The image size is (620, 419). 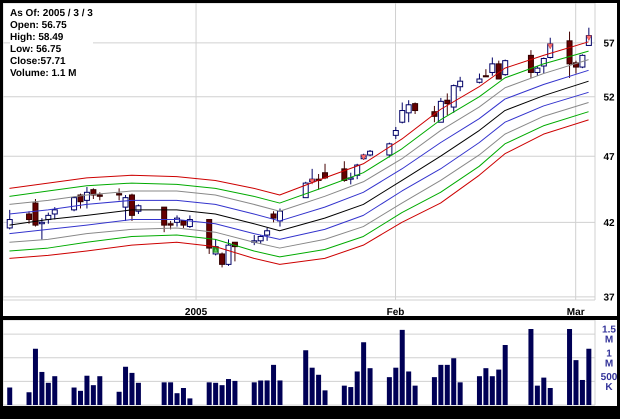 I want to click on x-tick-label: Mar, so click(x=575, y=312).